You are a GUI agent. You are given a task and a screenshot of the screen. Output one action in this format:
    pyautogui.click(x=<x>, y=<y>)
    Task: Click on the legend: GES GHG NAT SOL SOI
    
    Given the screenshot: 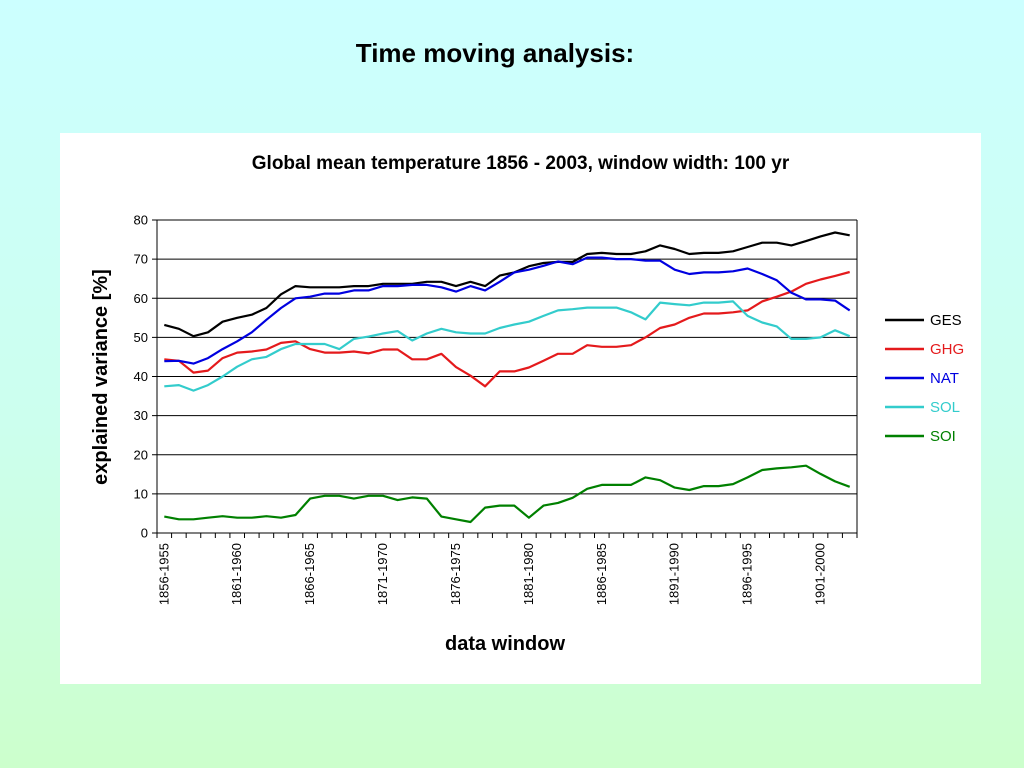 What is the action you would take?
    pyautogui.click(x=924, y=378)
    